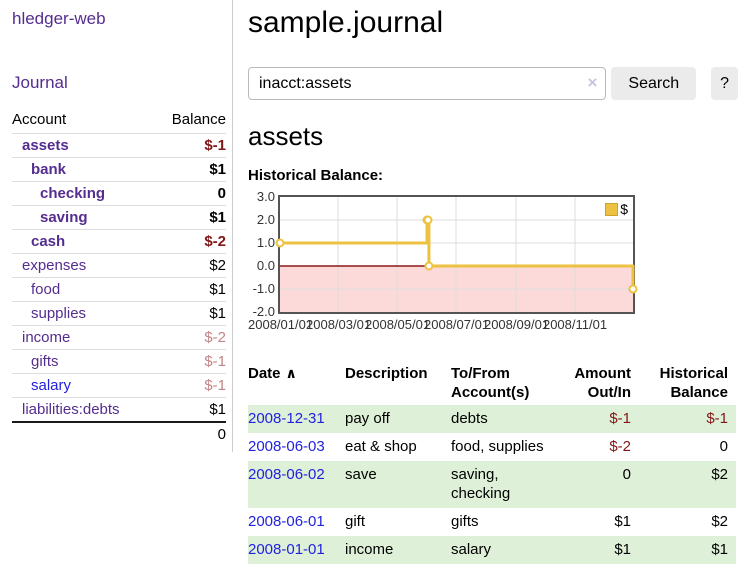 The width and height of the screenshot is (742, 582). What do you see at coordinates (263, 311) in the screenshot?
I see `y-tick-label: -2.0` at bounding box center [263, 311].